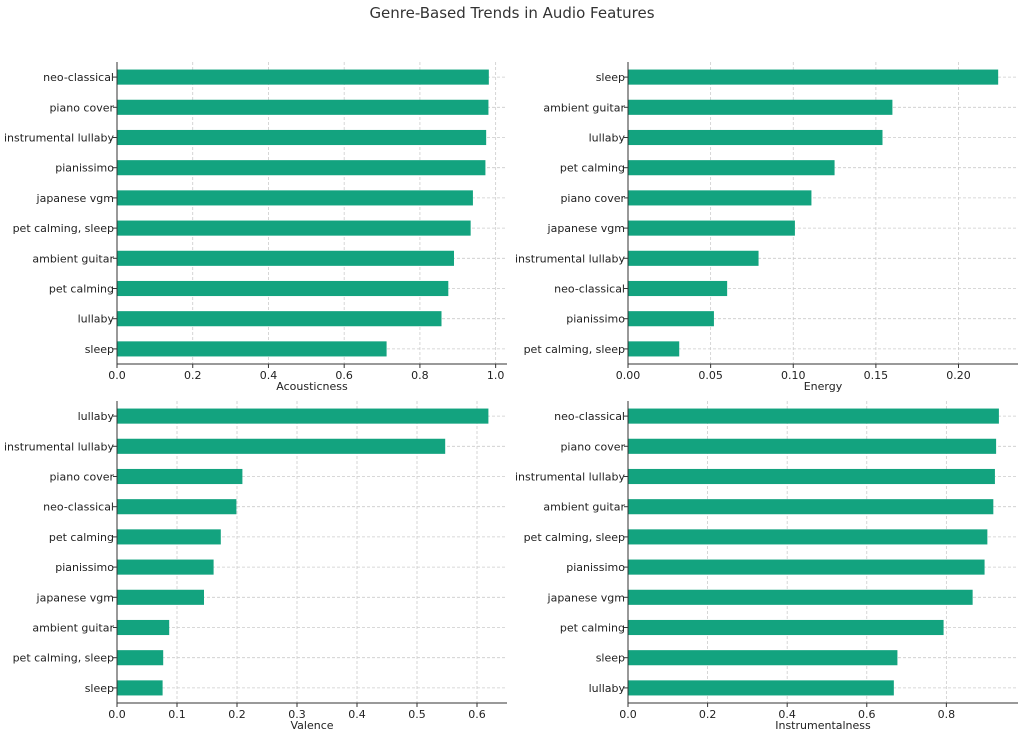 The width and height of the screenshot is (1024, 737). I want to click on x-tick-label: 0.05, so click(710, 375).